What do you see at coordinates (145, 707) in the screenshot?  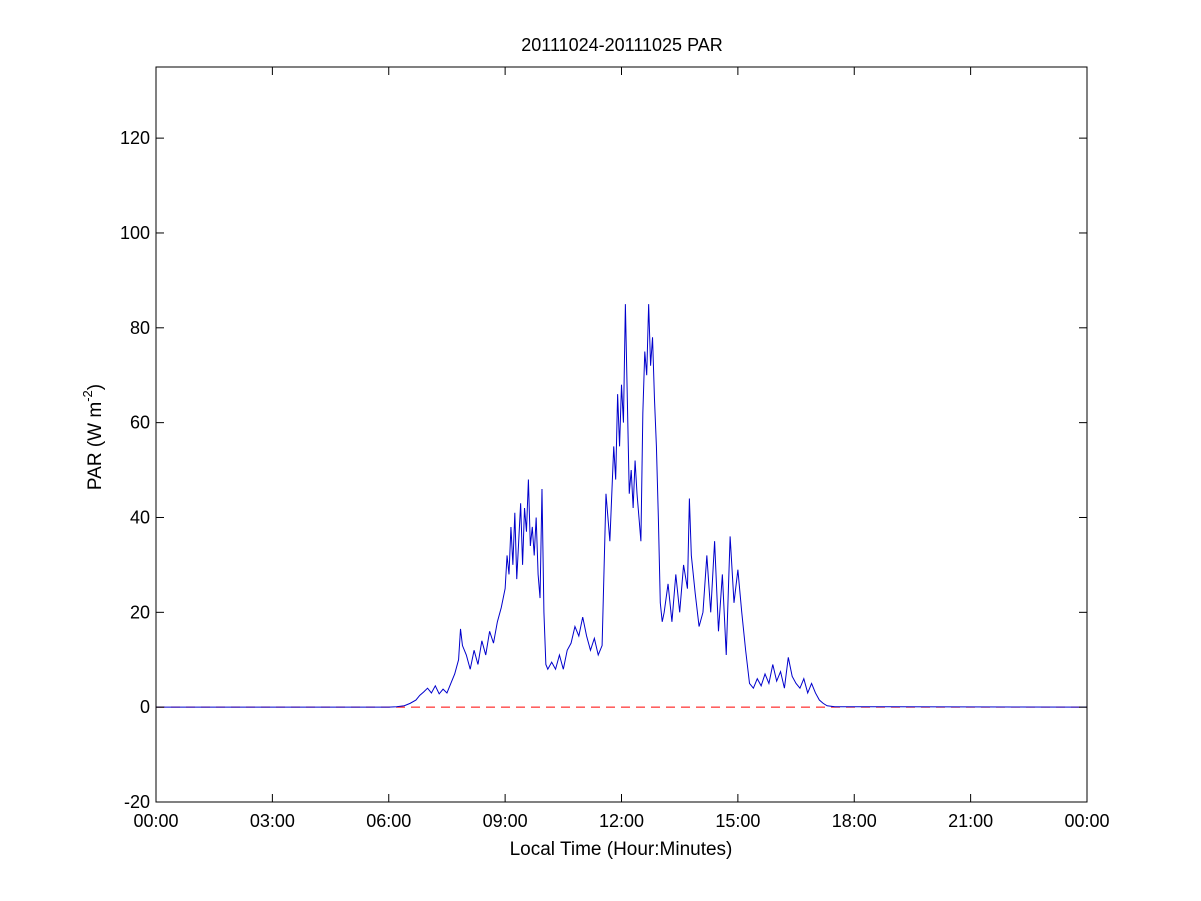 I see `y-tick-label: 0` at bounding box center [145, 707].